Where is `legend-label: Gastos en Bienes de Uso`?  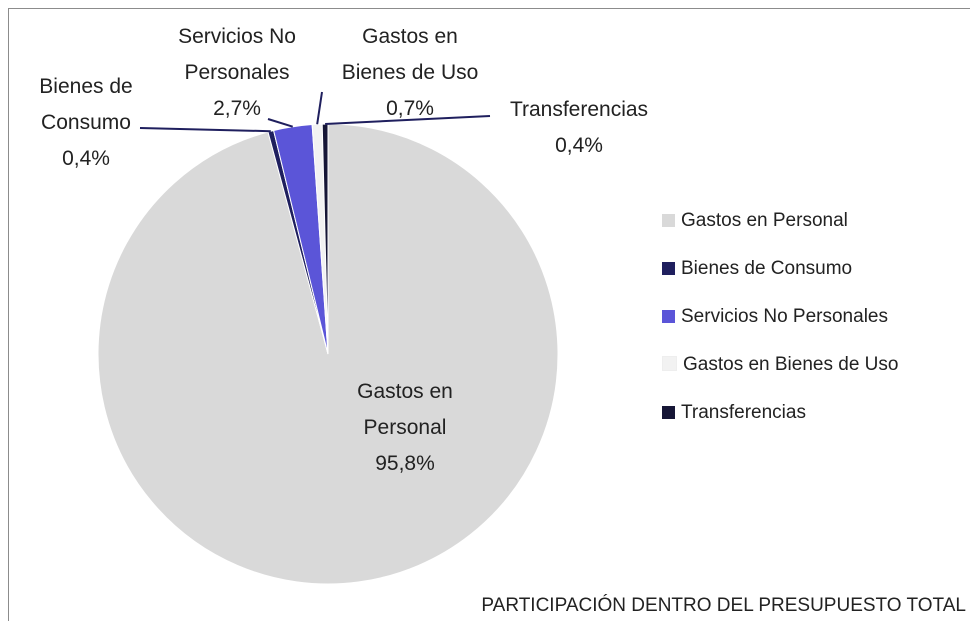
legend-label: Gastos en Bienes de Uso is located at coordinates (791, 364).